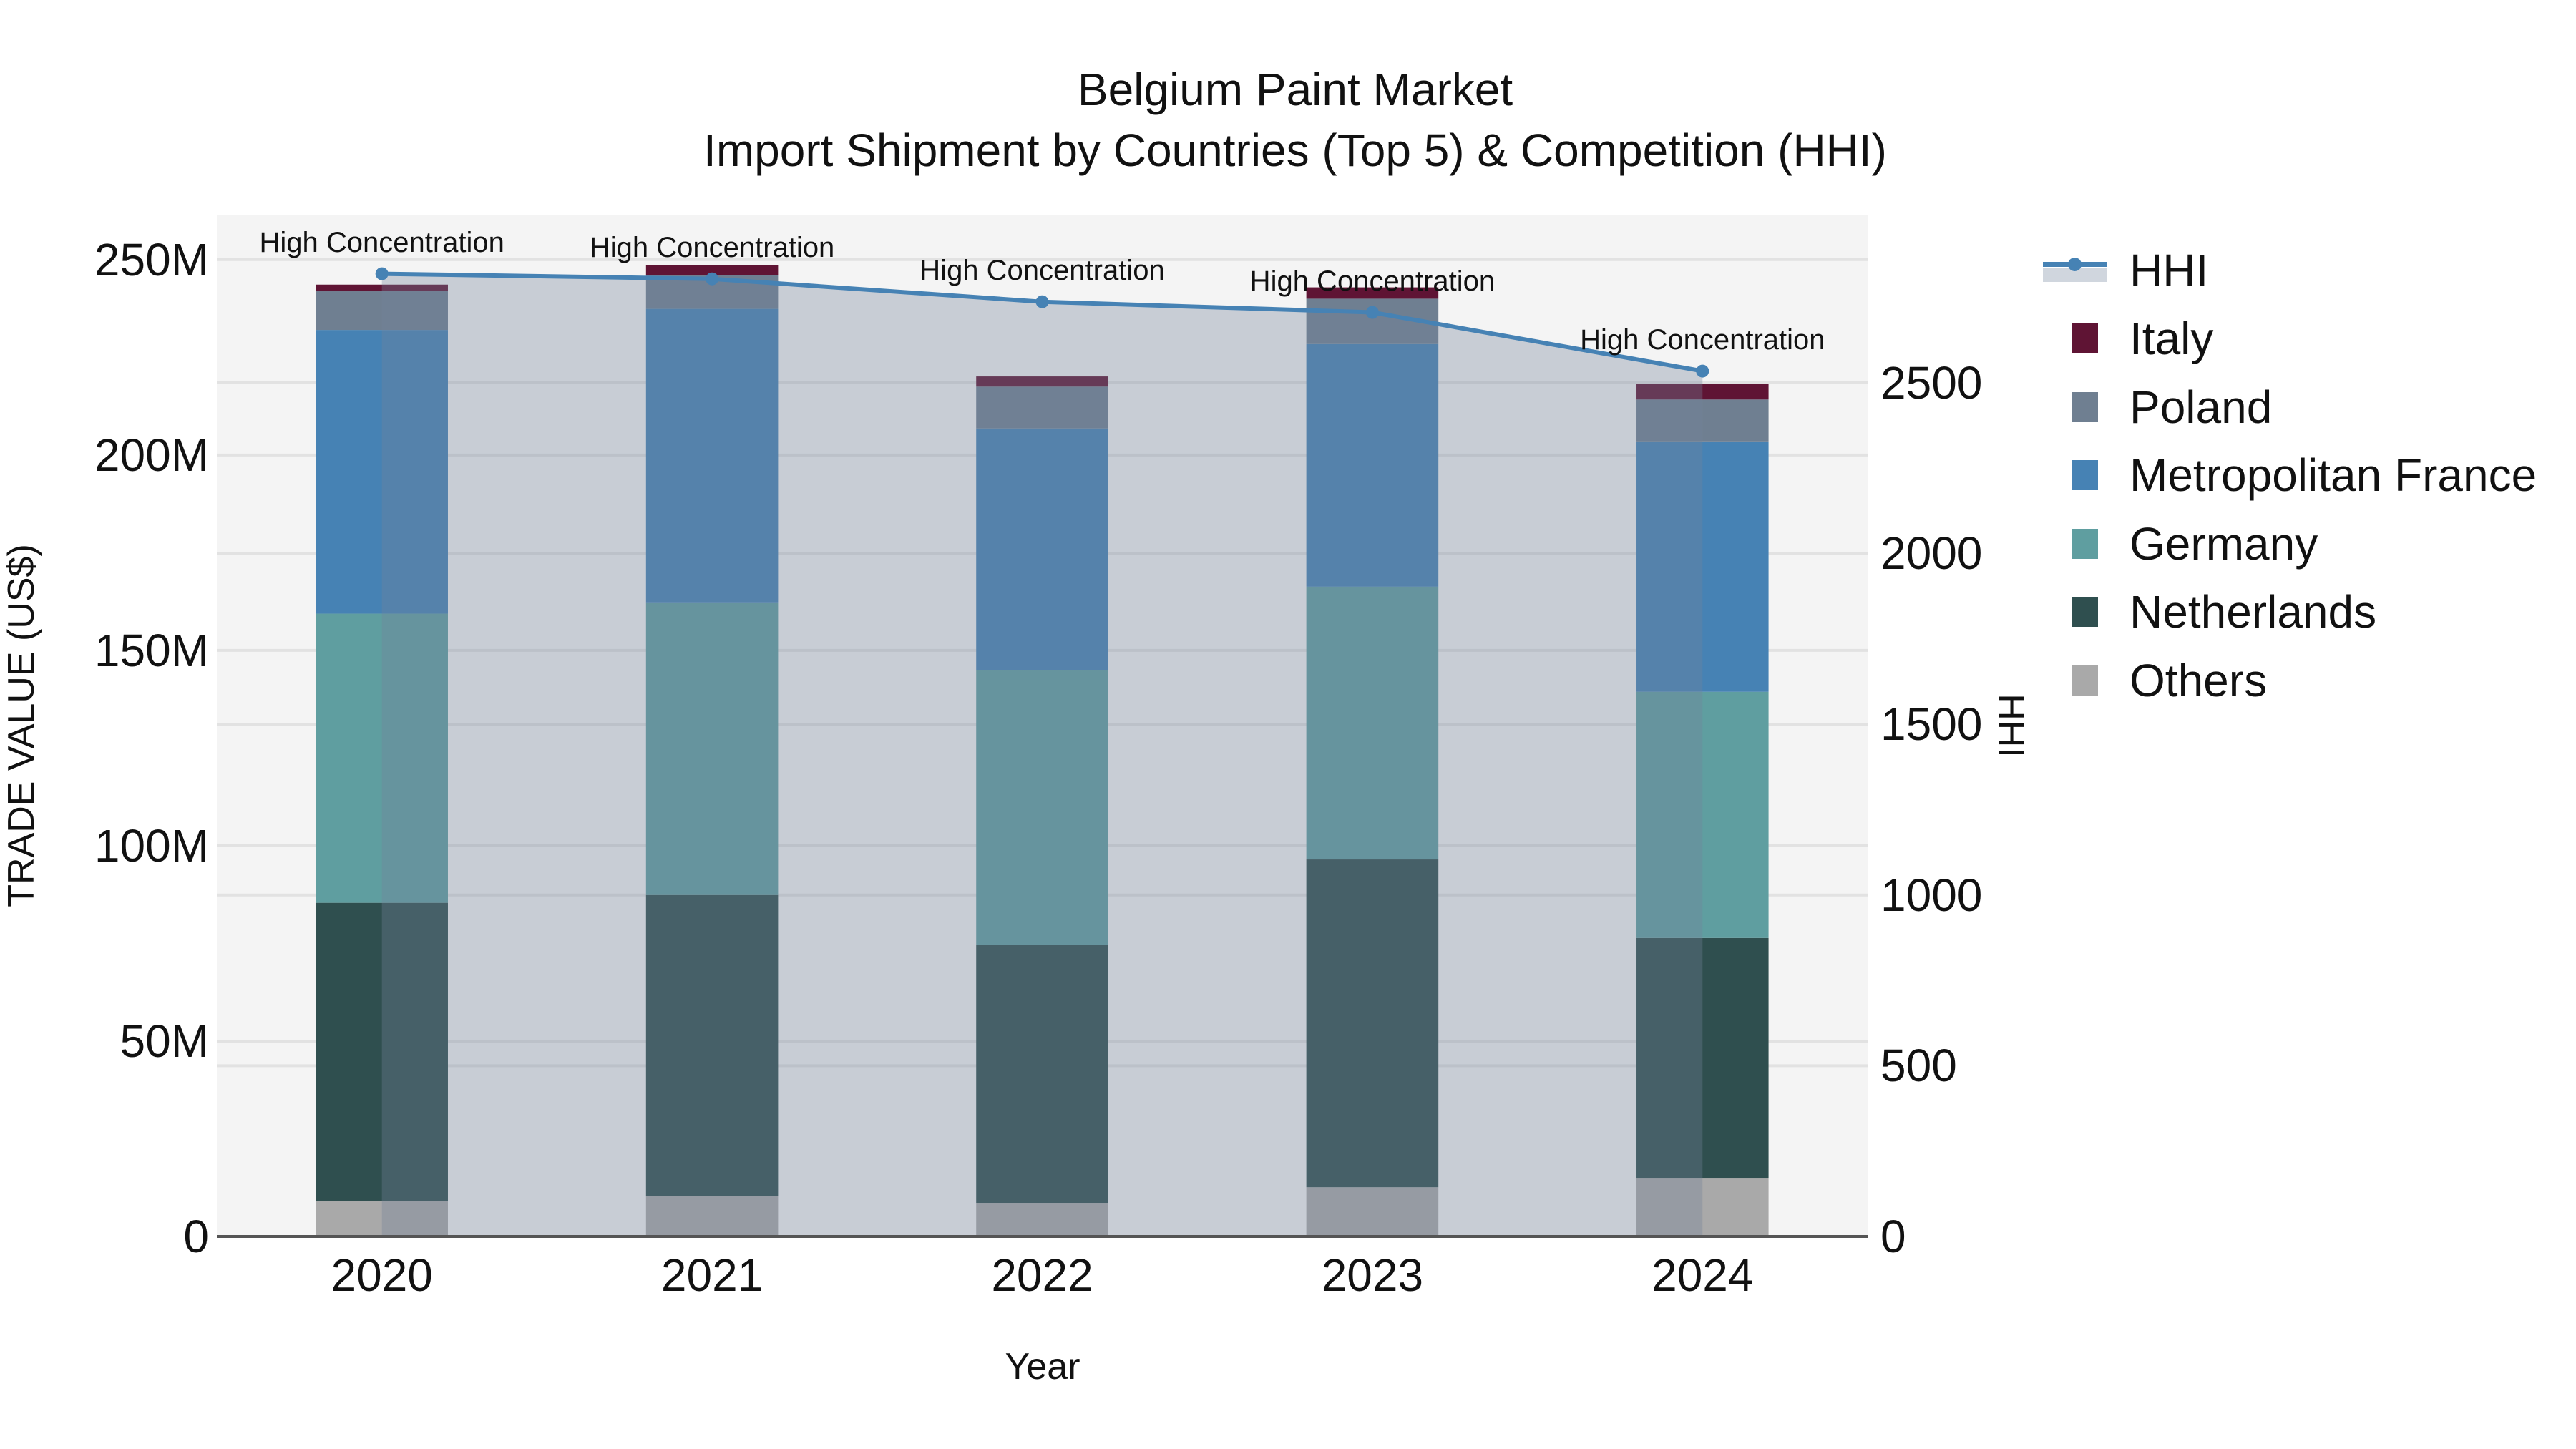 The image size is (2576, 1449). I want to click on bar-segment-others-2023, so click(1372, 1211).